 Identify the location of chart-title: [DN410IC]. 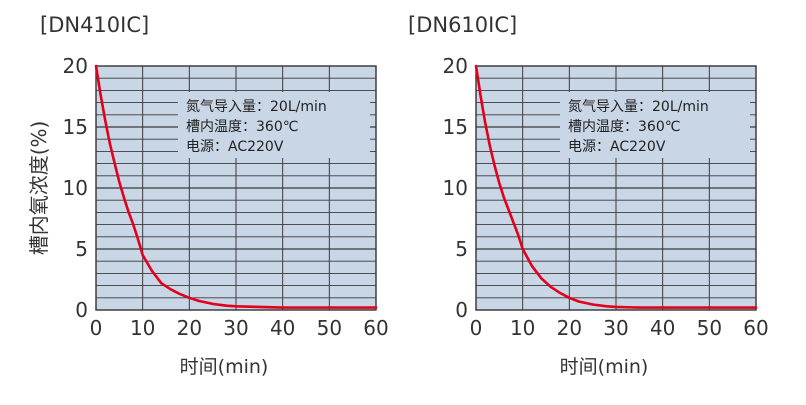
(94, 25).